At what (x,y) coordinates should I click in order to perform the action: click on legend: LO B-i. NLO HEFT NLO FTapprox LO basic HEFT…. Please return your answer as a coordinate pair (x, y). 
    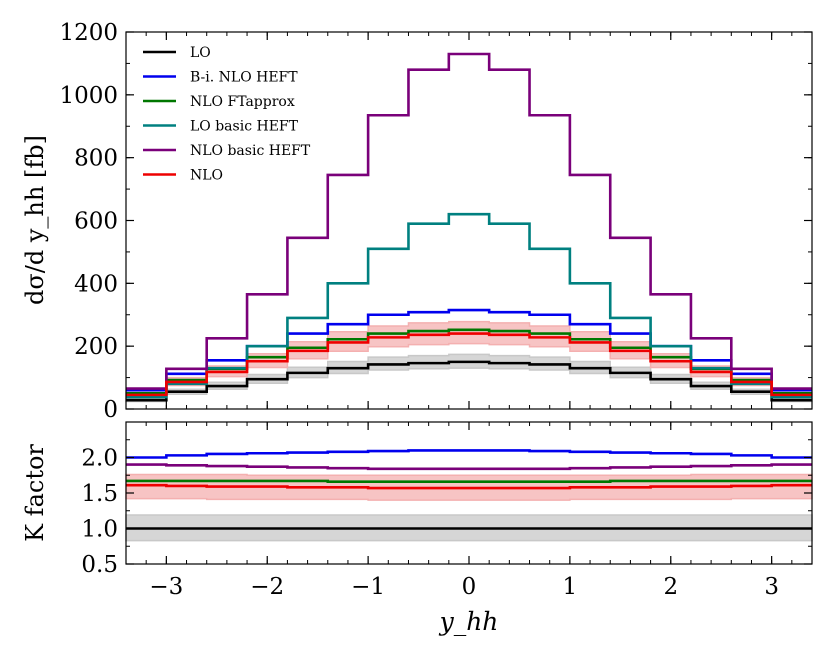
    Looking at the image, I should click on (227, 114).